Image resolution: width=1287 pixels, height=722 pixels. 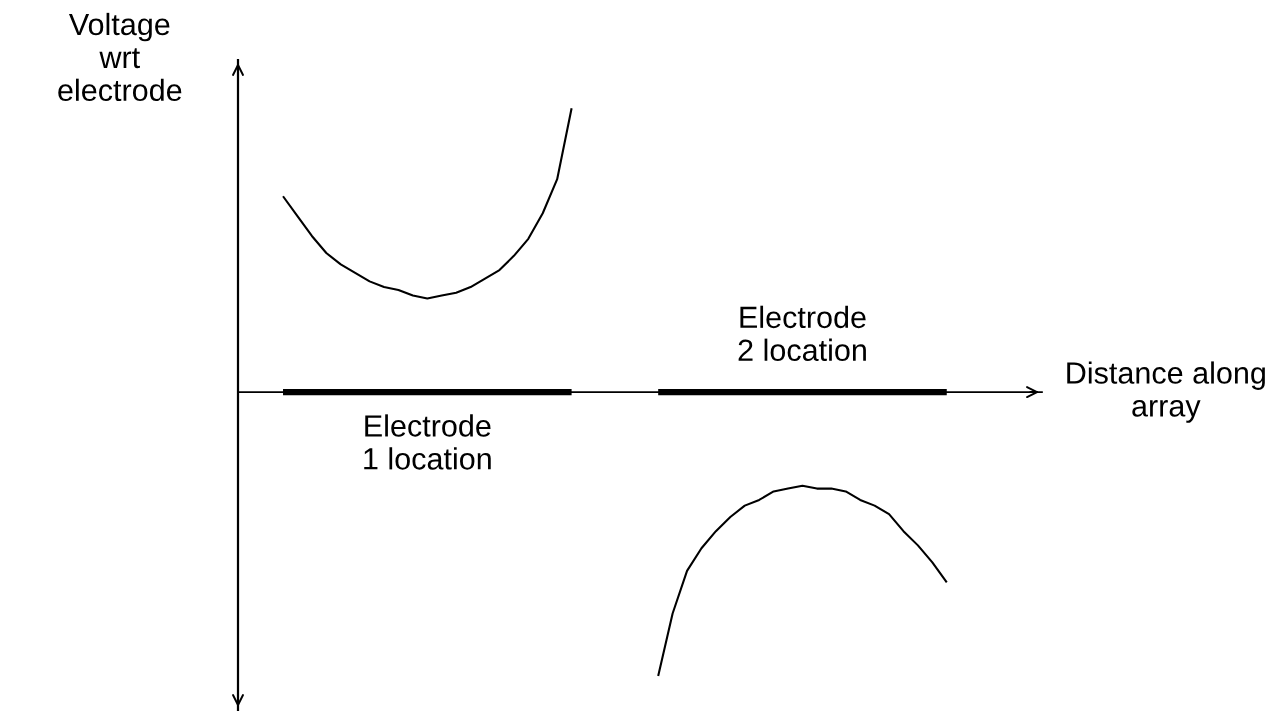 I want to click on series-label: Electrode 1 location, so click(x=427, y=442).